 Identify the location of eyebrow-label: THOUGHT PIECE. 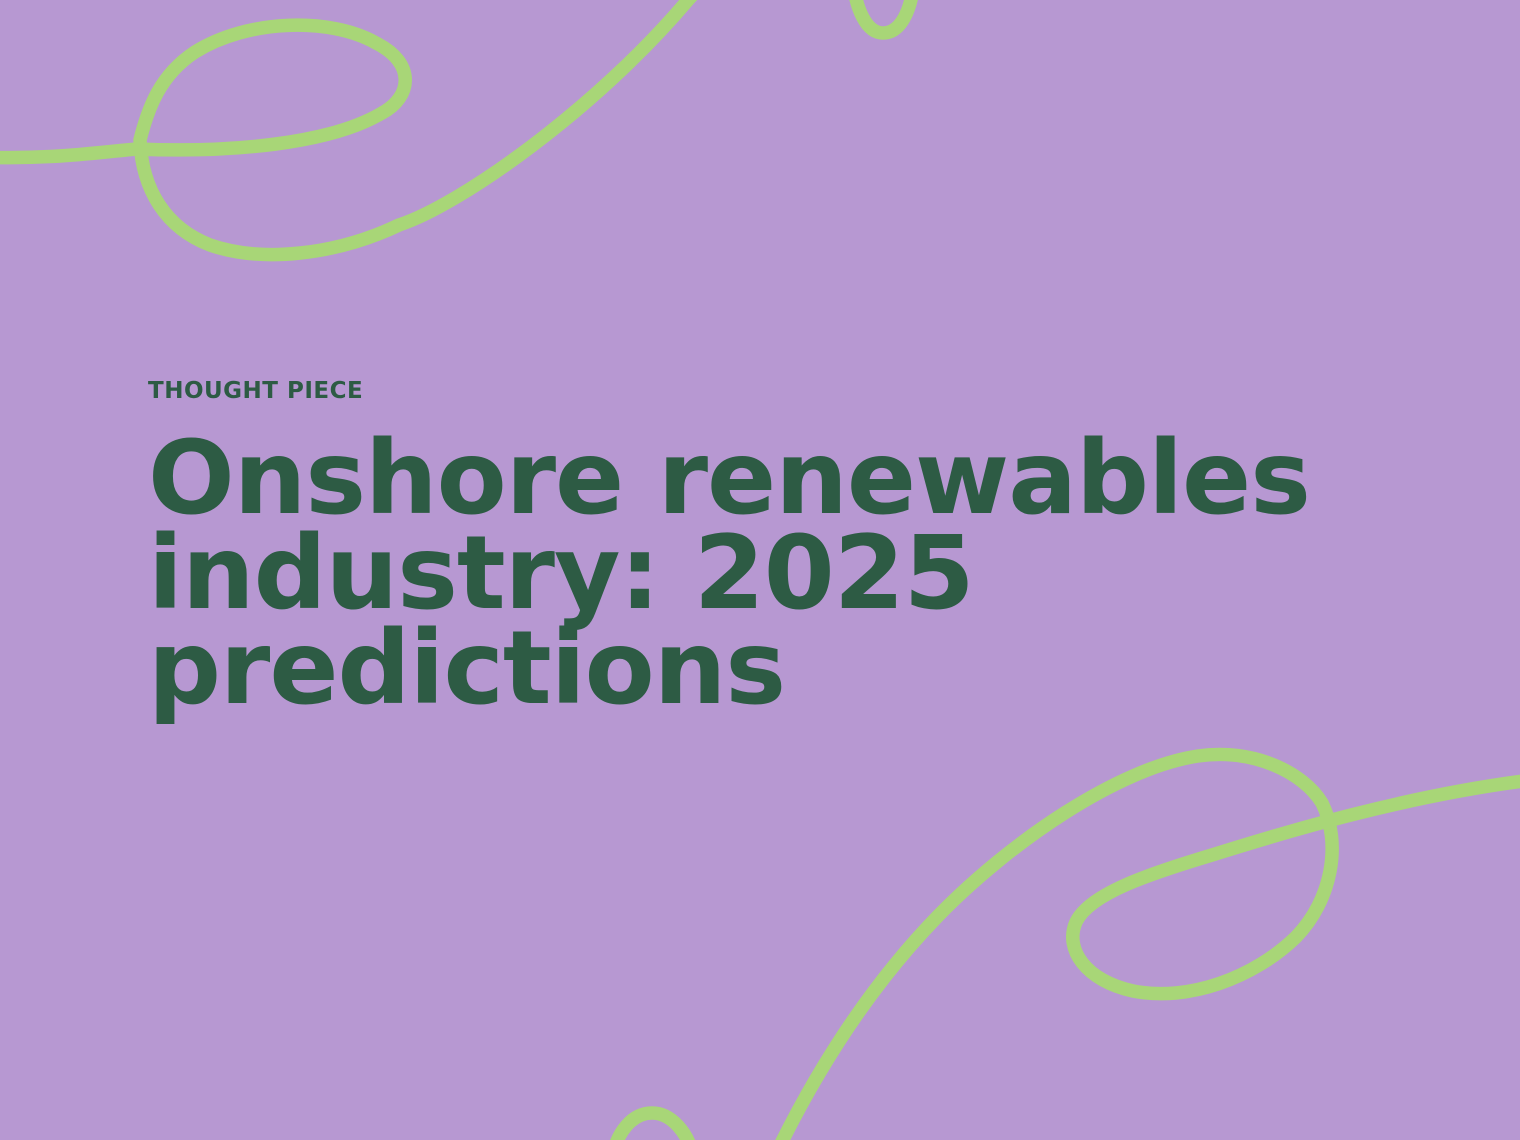
(256, 391).